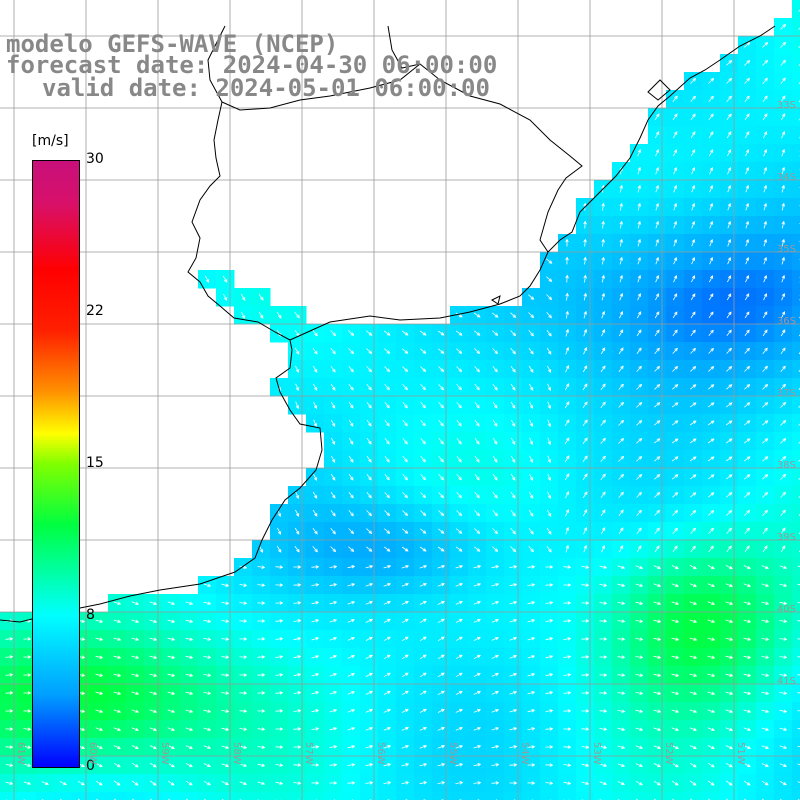 The height and width of the screenshot is (800, 800). Describe the element at coordinates (380, 753) in the screenshot. I see `lon-label: 56W` at that location.